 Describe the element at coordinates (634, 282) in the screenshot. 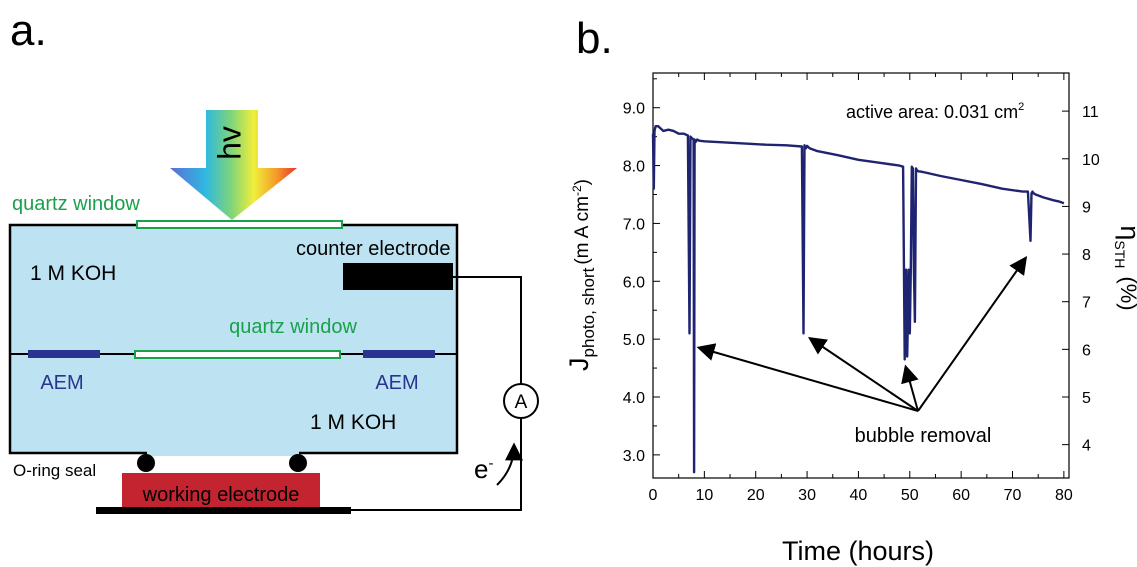

I see `y-tick-label: 6.0` at that location.